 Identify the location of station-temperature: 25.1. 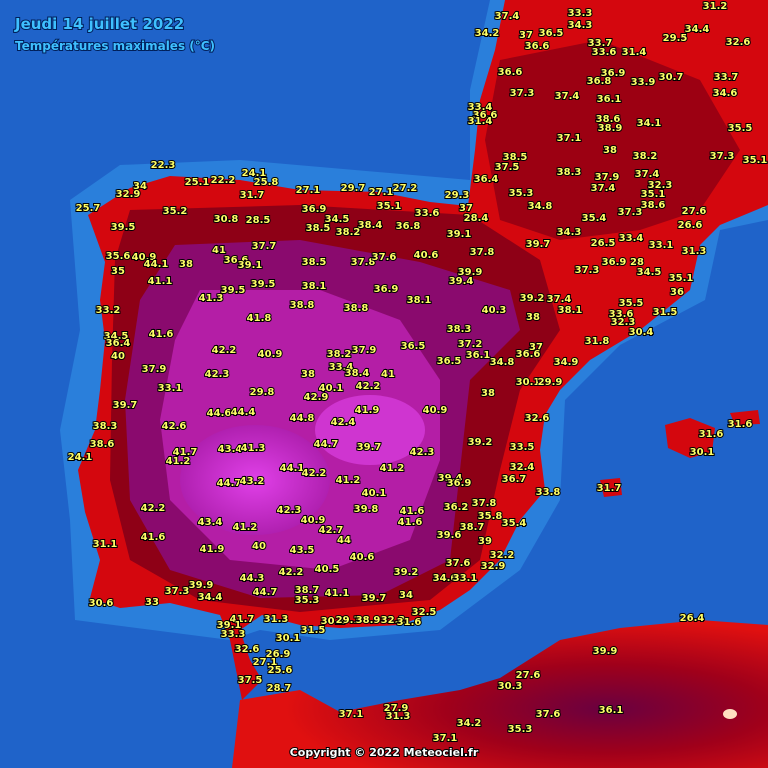
(197, 182).